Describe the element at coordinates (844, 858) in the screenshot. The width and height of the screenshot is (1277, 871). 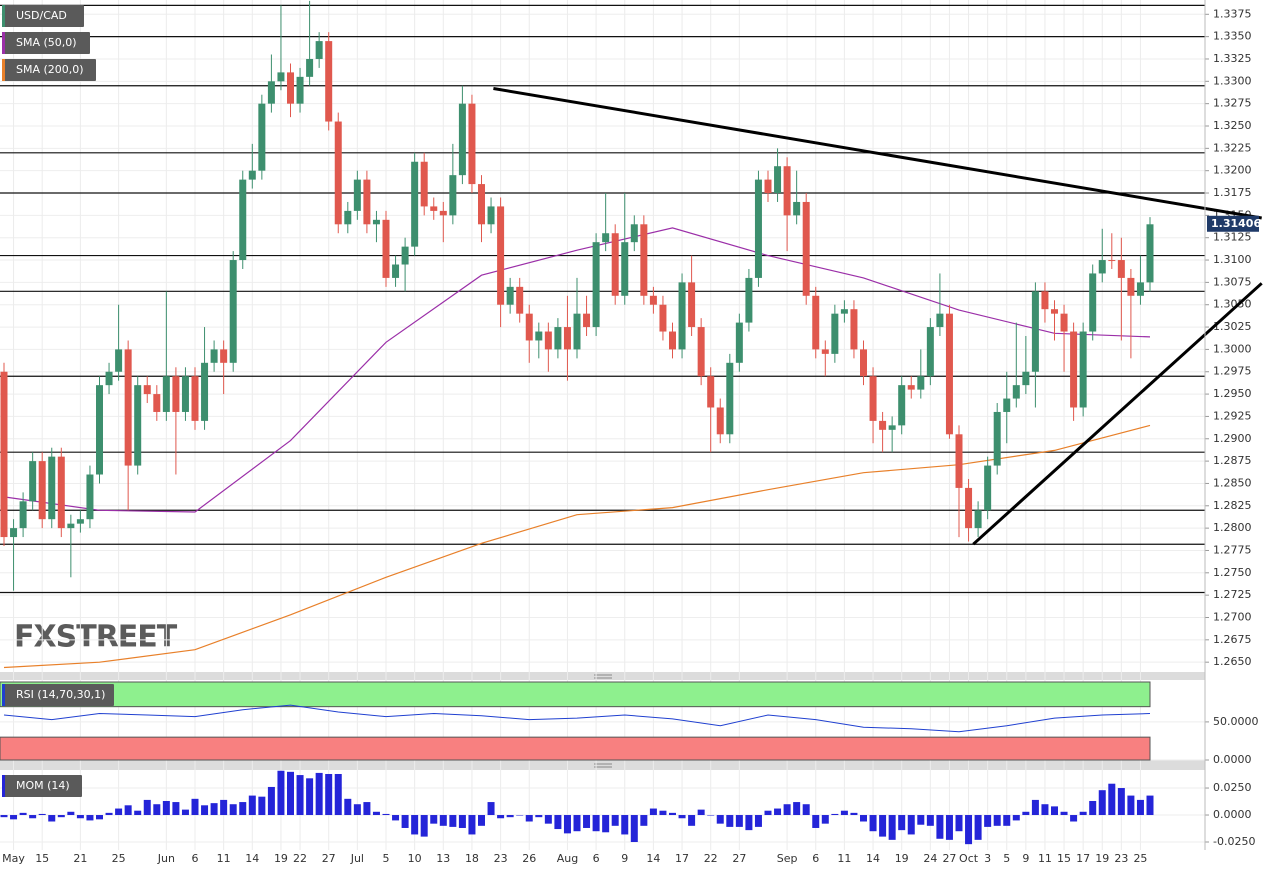
I see `x-tick-label: 11` at that location.